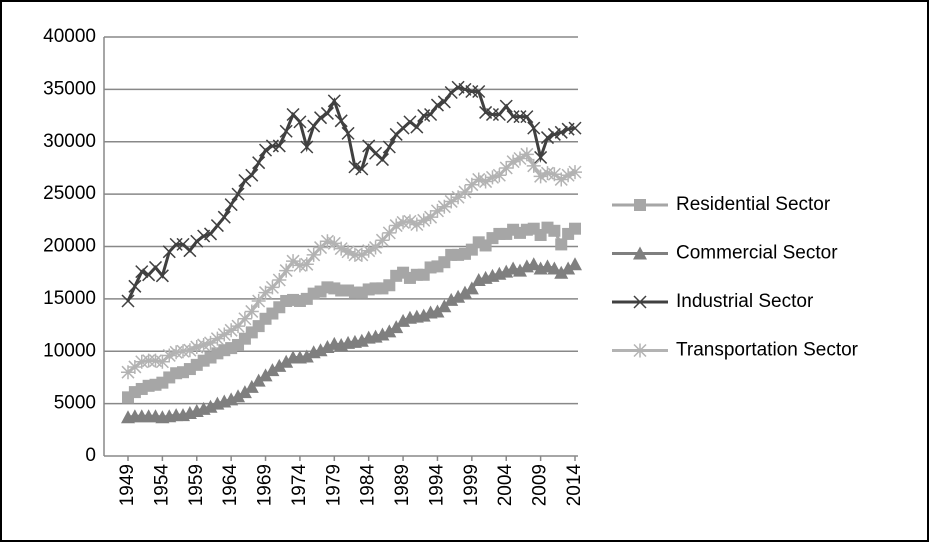 Image resolution: width=929 pixels, height=542 pixels. Describe the element at coordinates (69, 298) in the screenshot. I see `y-tick-label: 15000` at that location.